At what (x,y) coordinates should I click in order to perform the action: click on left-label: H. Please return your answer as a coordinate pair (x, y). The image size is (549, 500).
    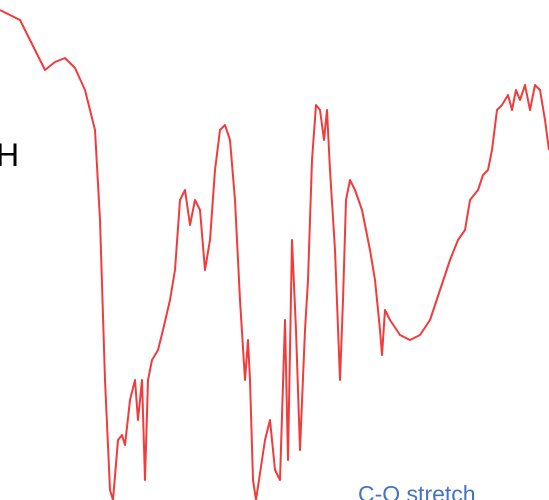
    Looking at the image, I should click on (9, 155).